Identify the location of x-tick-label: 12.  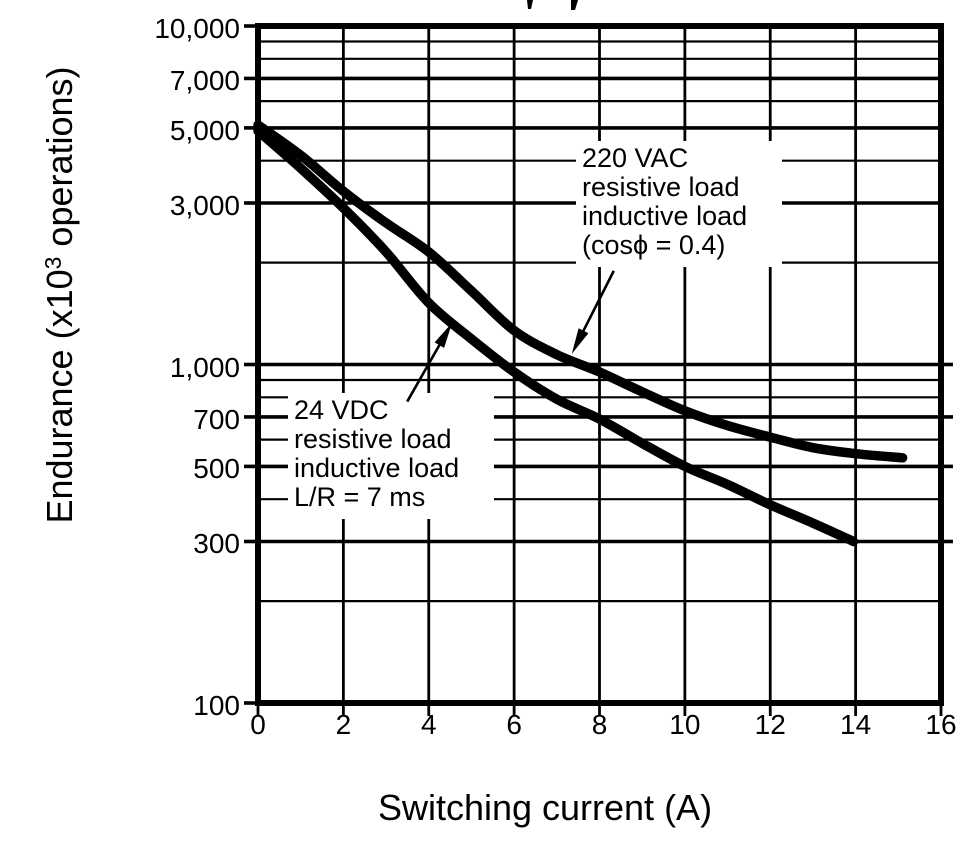
(770, 724).